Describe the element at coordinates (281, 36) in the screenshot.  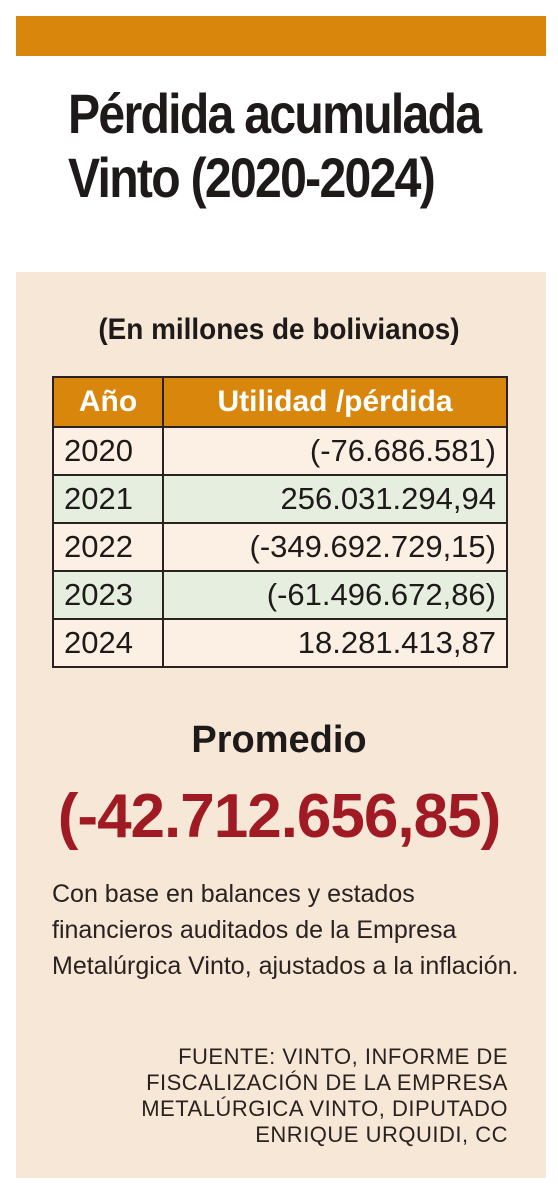
I see `top-accent-bar` at that location.